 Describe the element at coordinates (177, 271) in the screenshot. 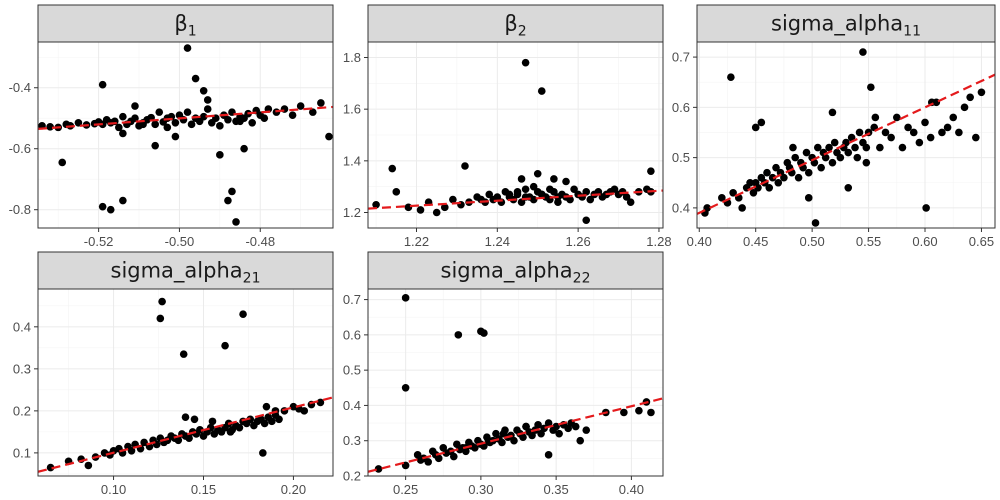

I see `panel-title-text: sigma_alpha` at that location.